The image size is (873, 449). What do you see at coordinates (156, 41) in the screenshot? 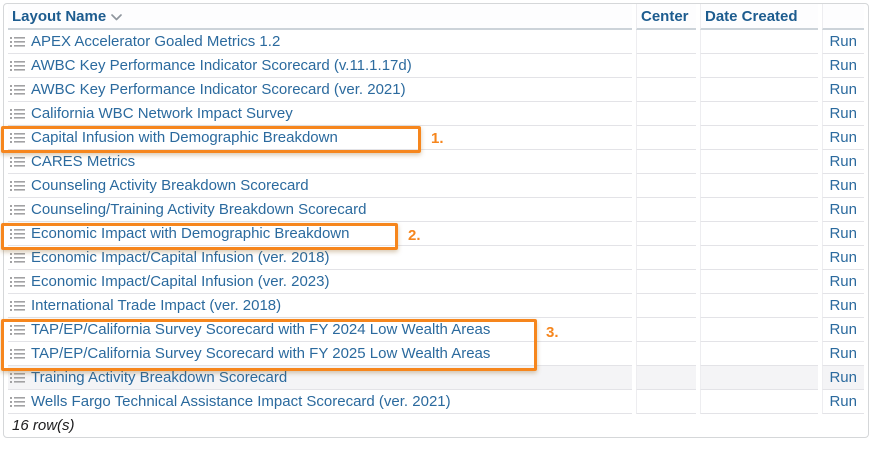
I see `layout-name-link: APEX Accelerator Goaled Metrics 1.2` at bounding box center [156, 41].